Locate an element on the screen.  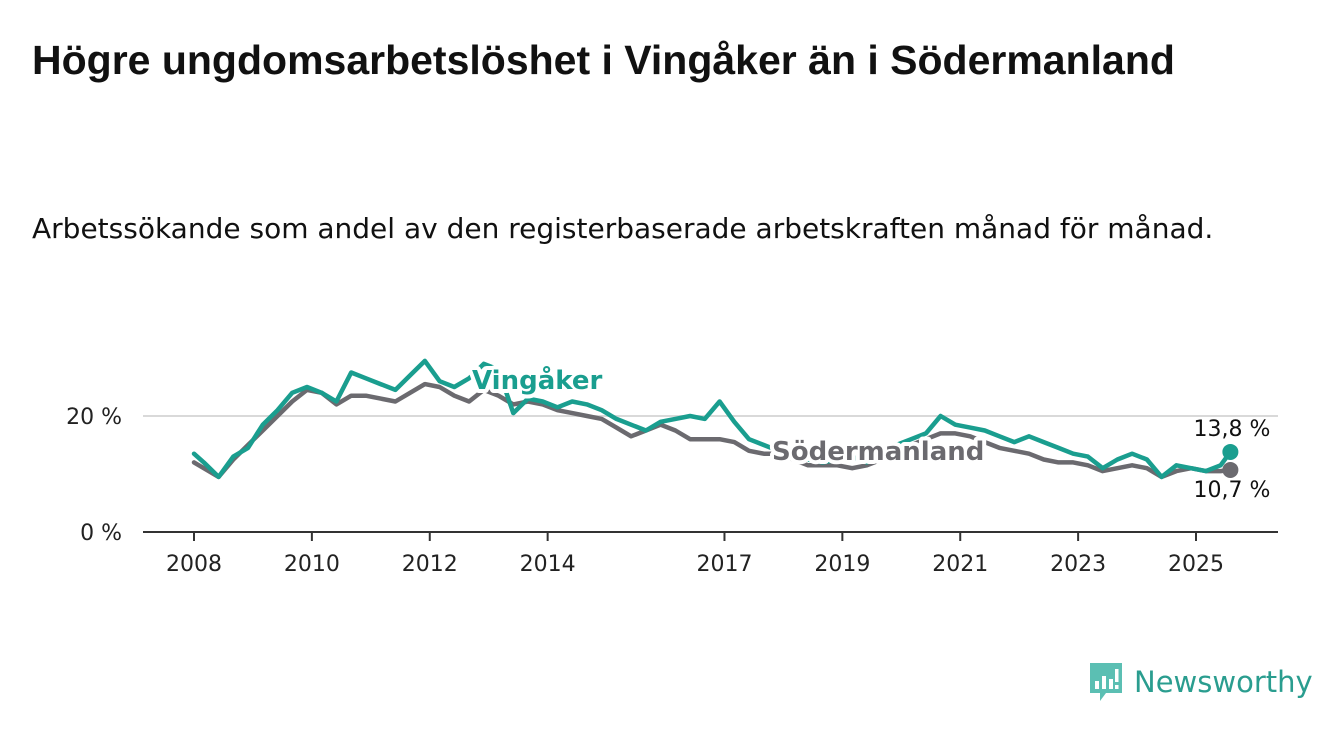
series-label-sodermanland-halo: Södermanland is located at coordinates (878, 452).